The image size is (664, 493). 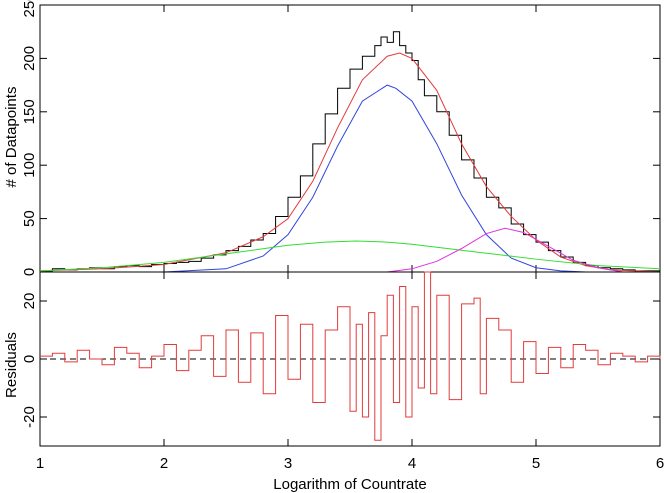 What do you see at coordinates (660, 463) in the screenshot?
I see `x-tick-label: 6` at bounding box center [660, 463].